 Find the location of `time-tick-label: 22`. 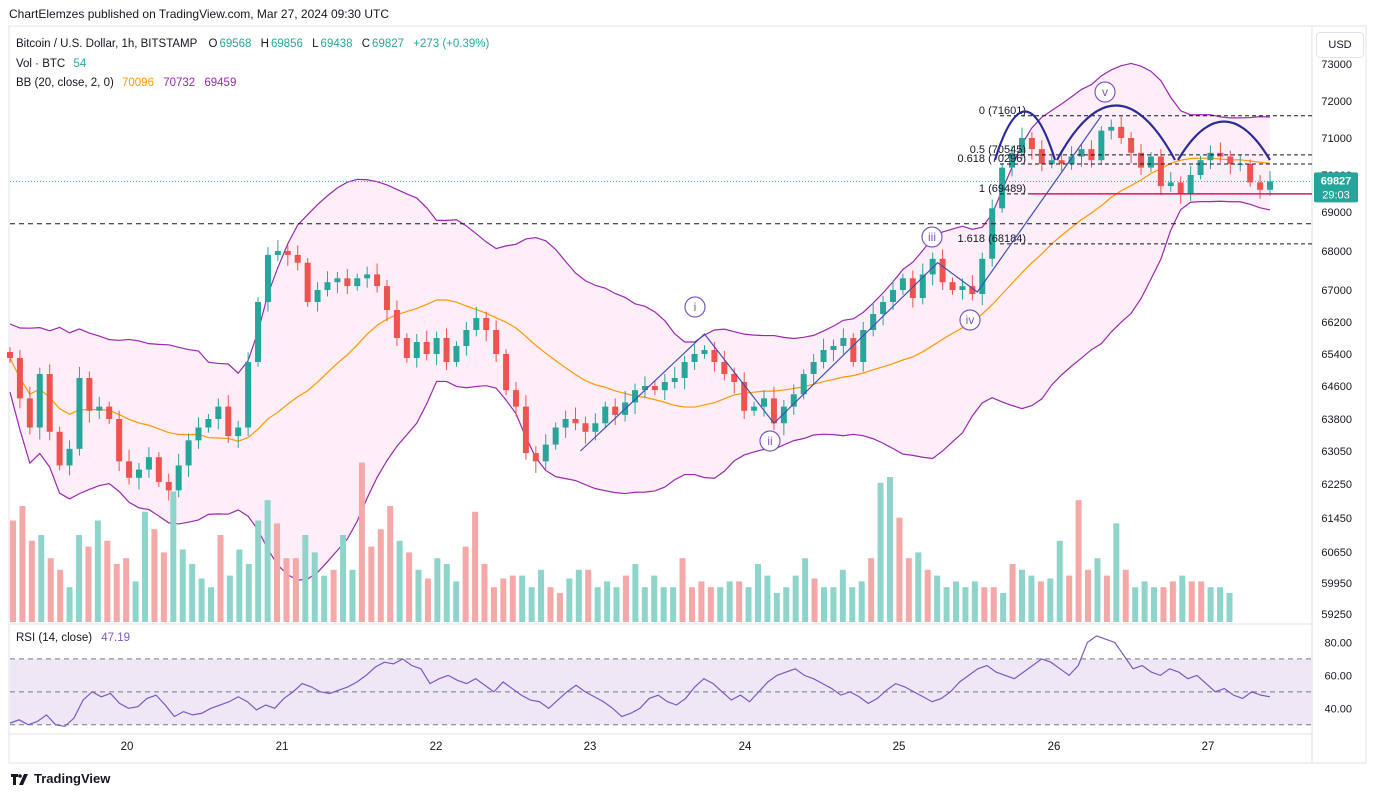

time-tick-label: 22 is located at coordinates (436, 747).